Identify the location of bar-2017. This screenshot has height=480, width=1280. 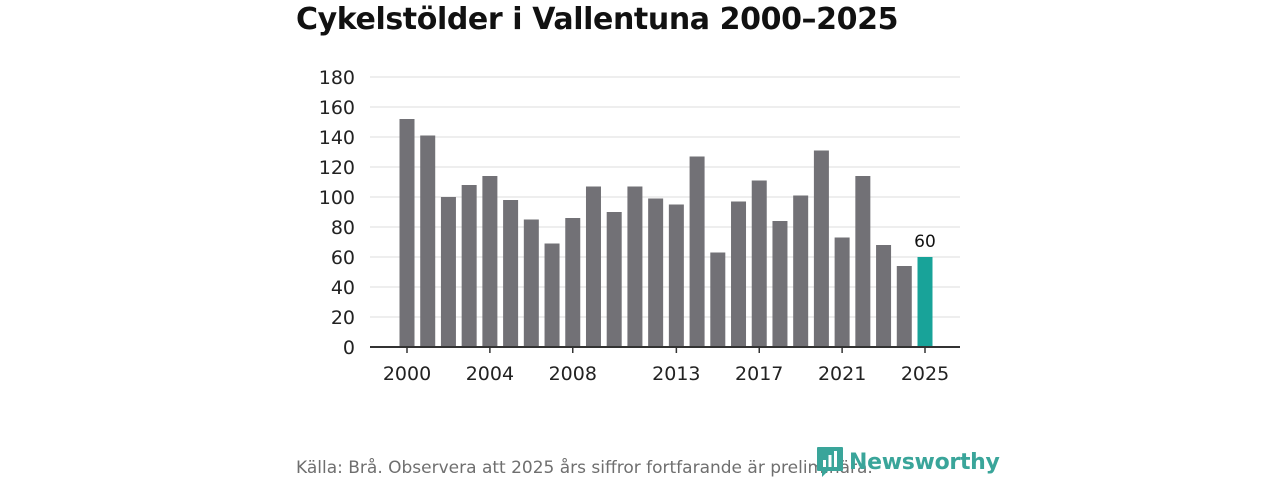
(759, 263).